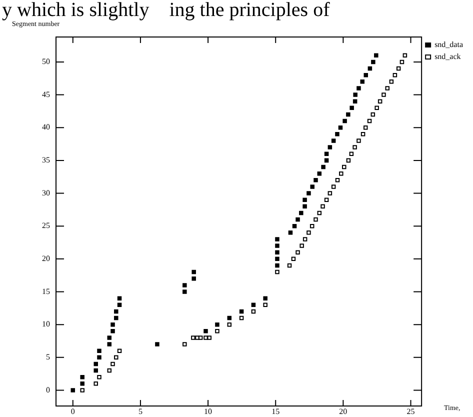  What do you see at coordinates (447, 57) in the screenshot?
I see `legend-label: snd_ack` at bounding box center [447, 57].